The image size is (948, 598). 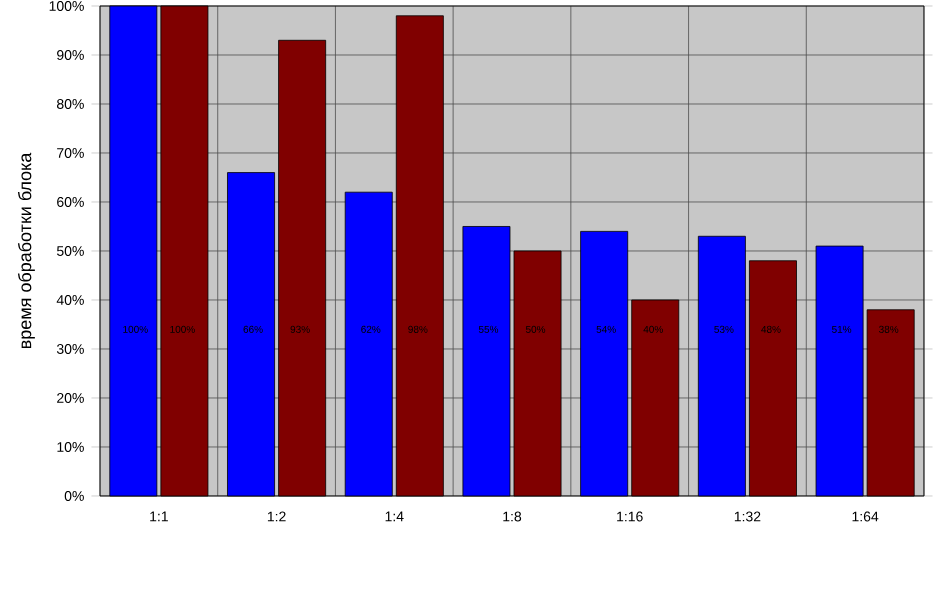 What do you see at coordinates (26, 250) in the screenshot?
I see `y-axis-title: время обработки блока` at bounding box center [26, 250].